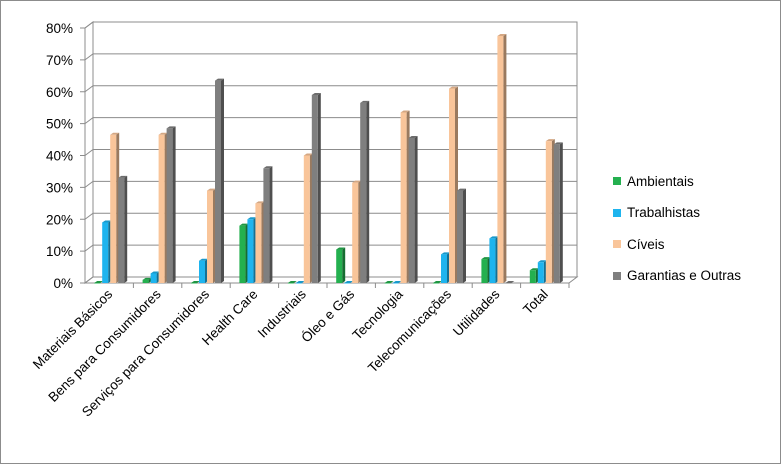 This screenshot has width=781, height=468. Describe the element at coordinates (660, 181) in the screenshot. I see `legend-label-ambientais: Ambientais` at that location.